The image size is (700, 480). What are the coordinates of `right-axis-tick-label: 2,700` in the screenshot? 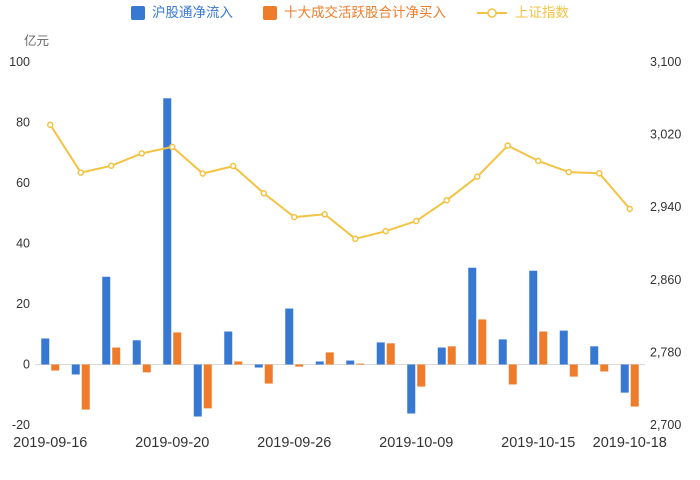 It's located at (665, 425).